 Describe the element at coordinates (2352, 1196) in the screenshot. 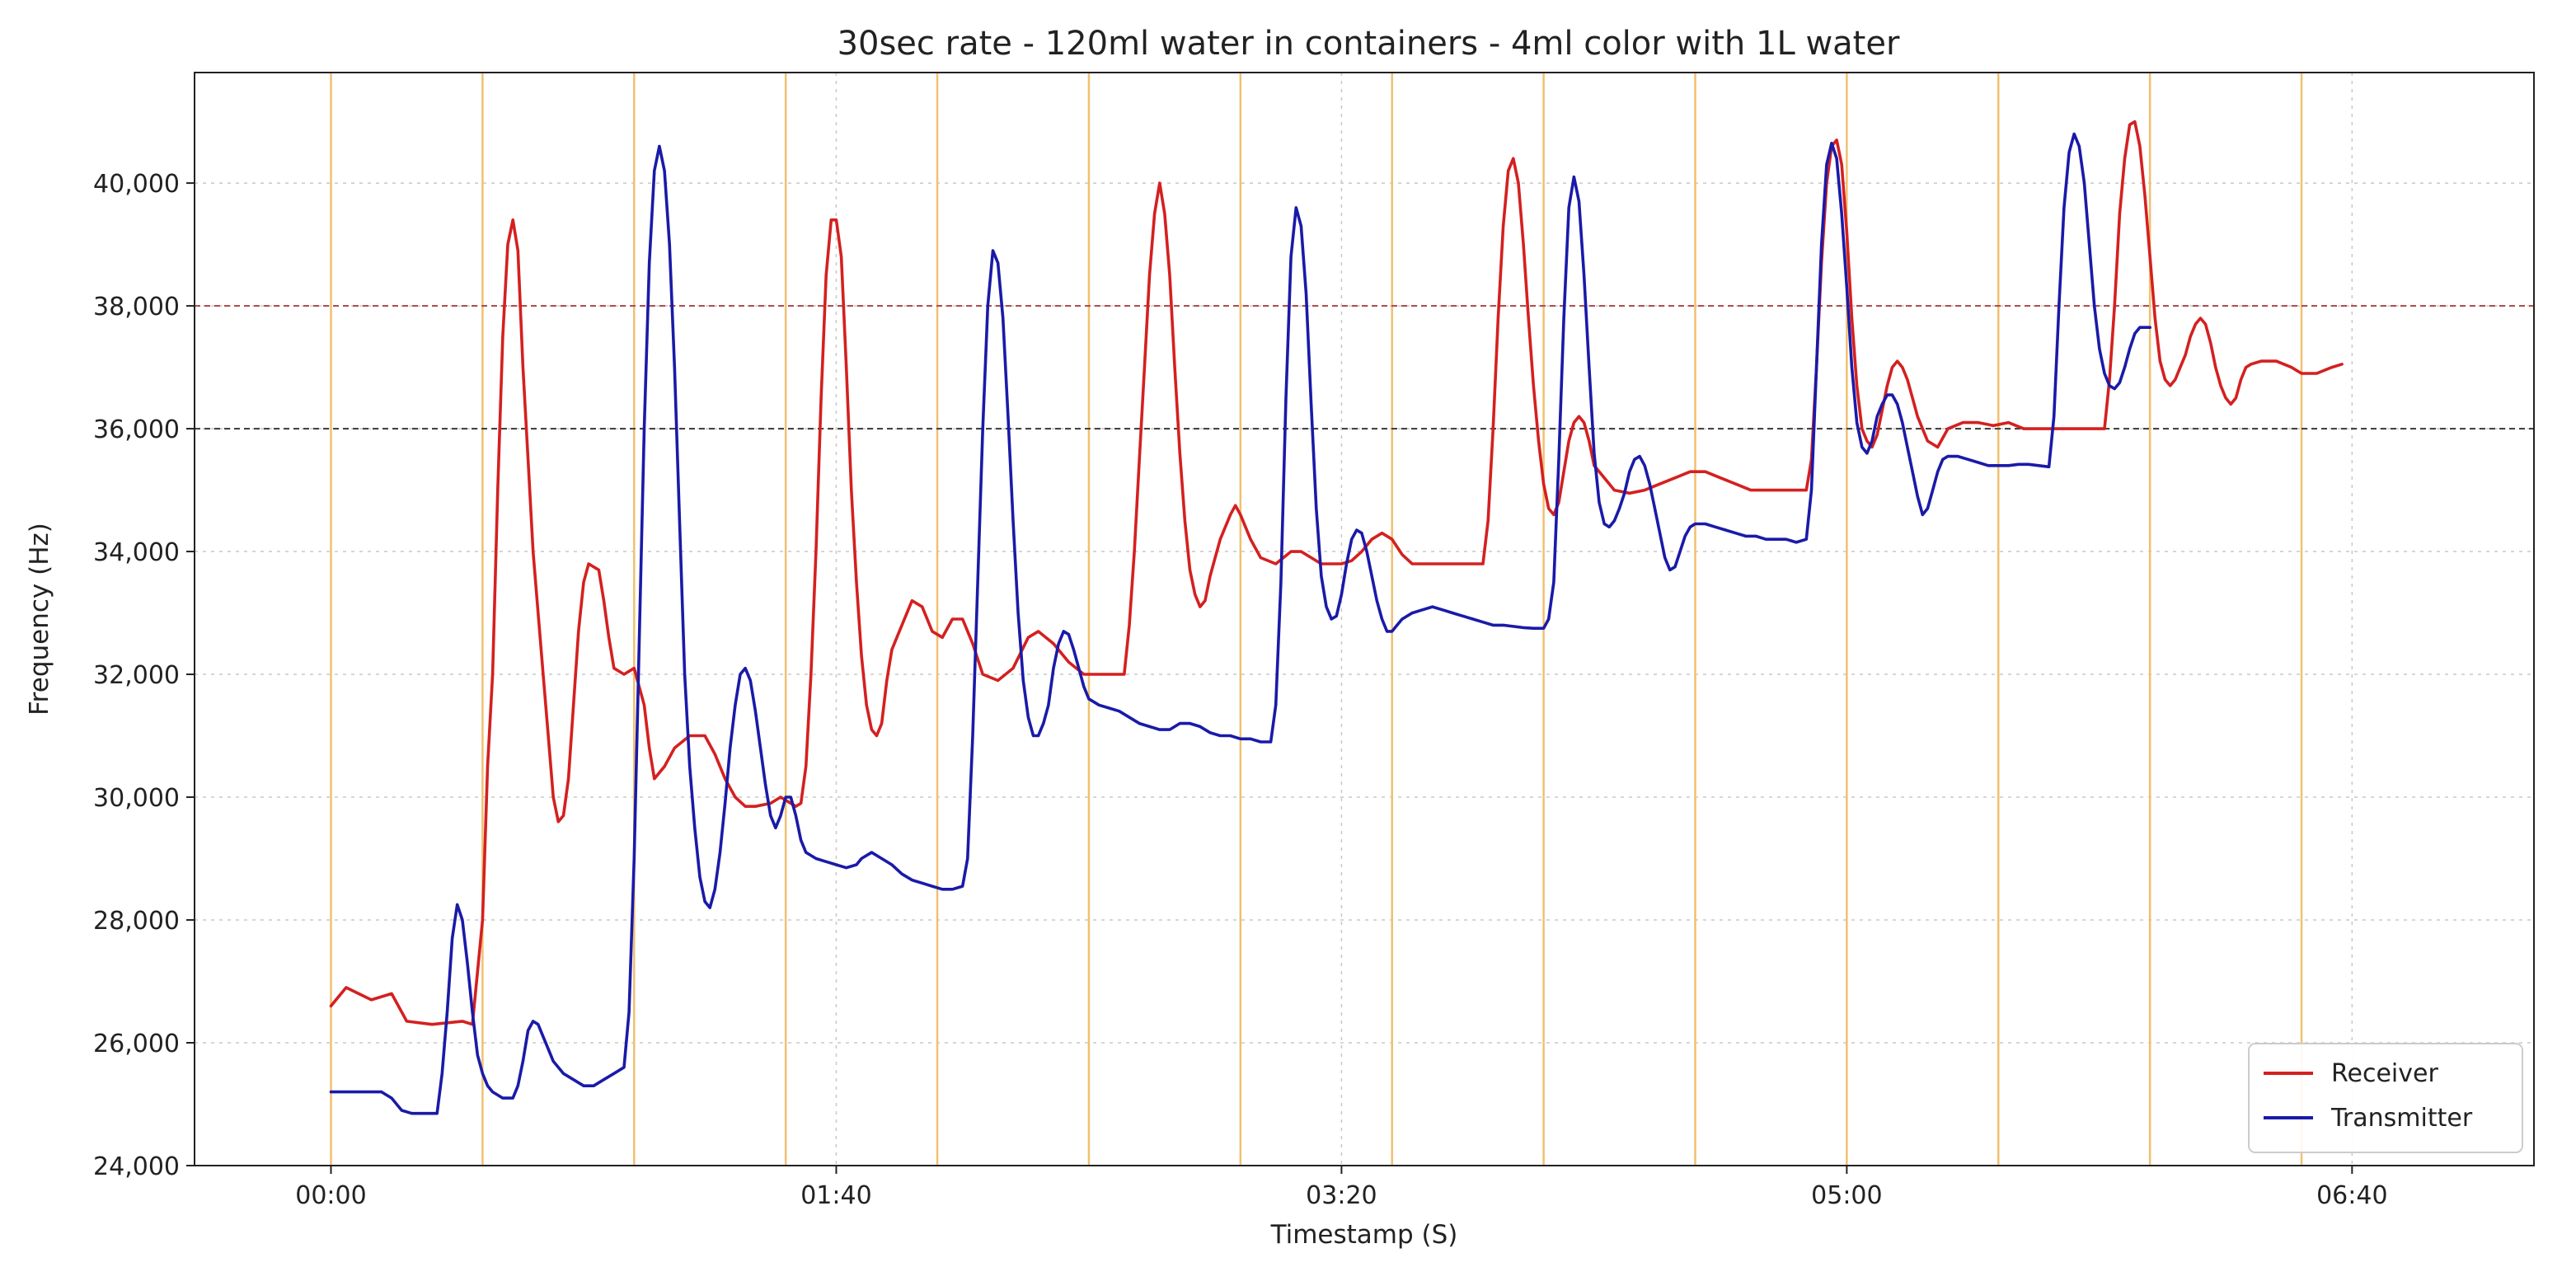

I see `x-tick-label: 06:40` at that location.